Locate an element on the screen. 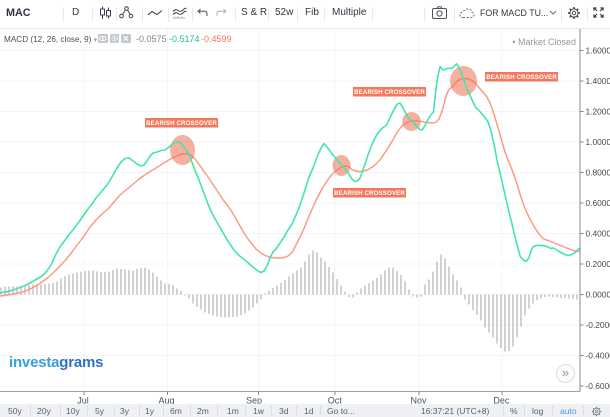  svg-text: 1.6000 is located at coordinates (598, 51).